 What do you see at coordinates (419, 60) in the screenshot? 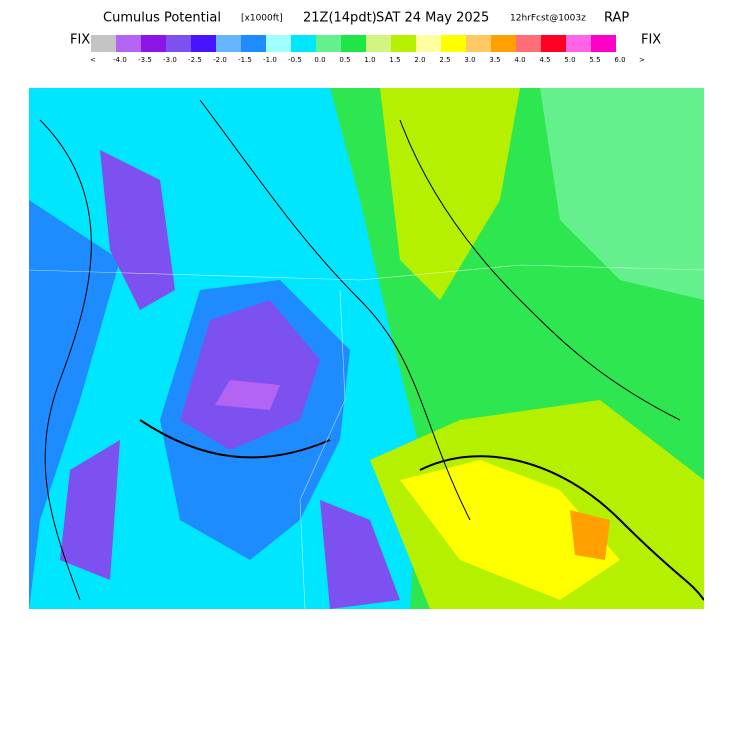
I see `legend-label: 2.0` at bounding box center [419, 60].